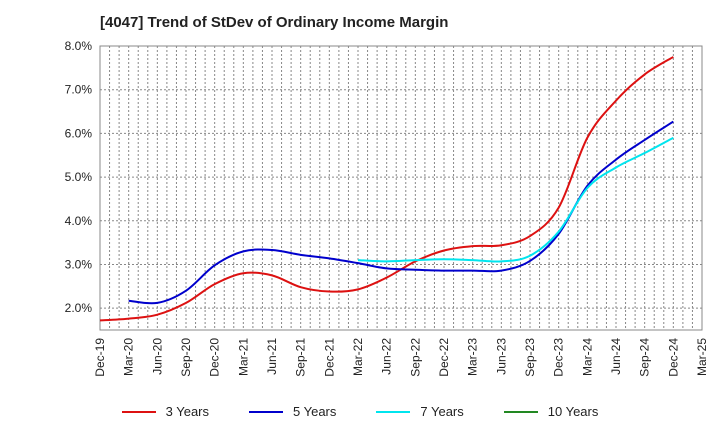 This screenshot has width=720, height=440. What do you see at coordinates (79, 308) in the screenshot?
I see `y-tick-label: 2.0%` at bounding box center [79, 308].